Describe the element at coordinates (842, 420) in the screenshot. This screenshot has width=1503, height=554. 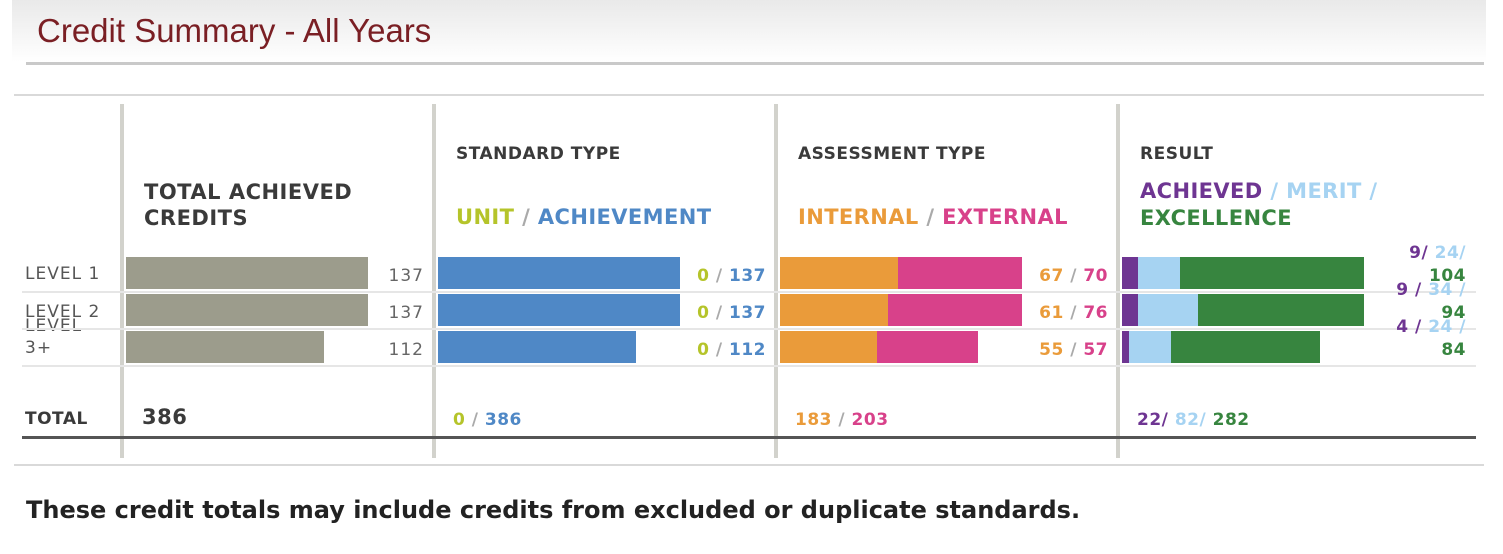
I see `assessment-type-total: 183 / 203` at that location.